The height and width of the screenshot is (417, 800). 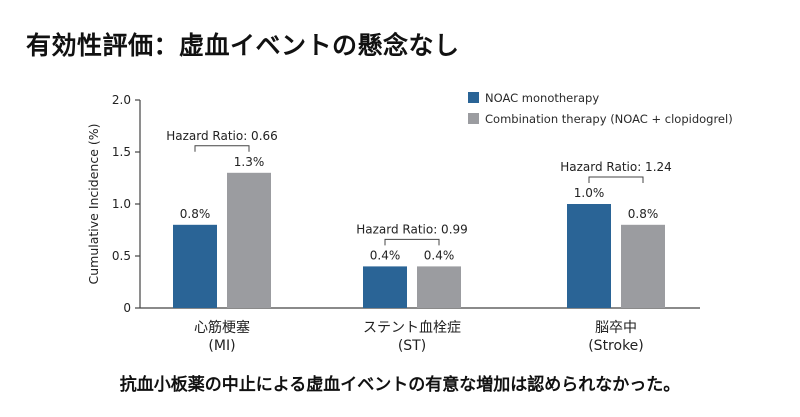 I want to click on category-sublabel: (ST), so click(x=412, y=346).